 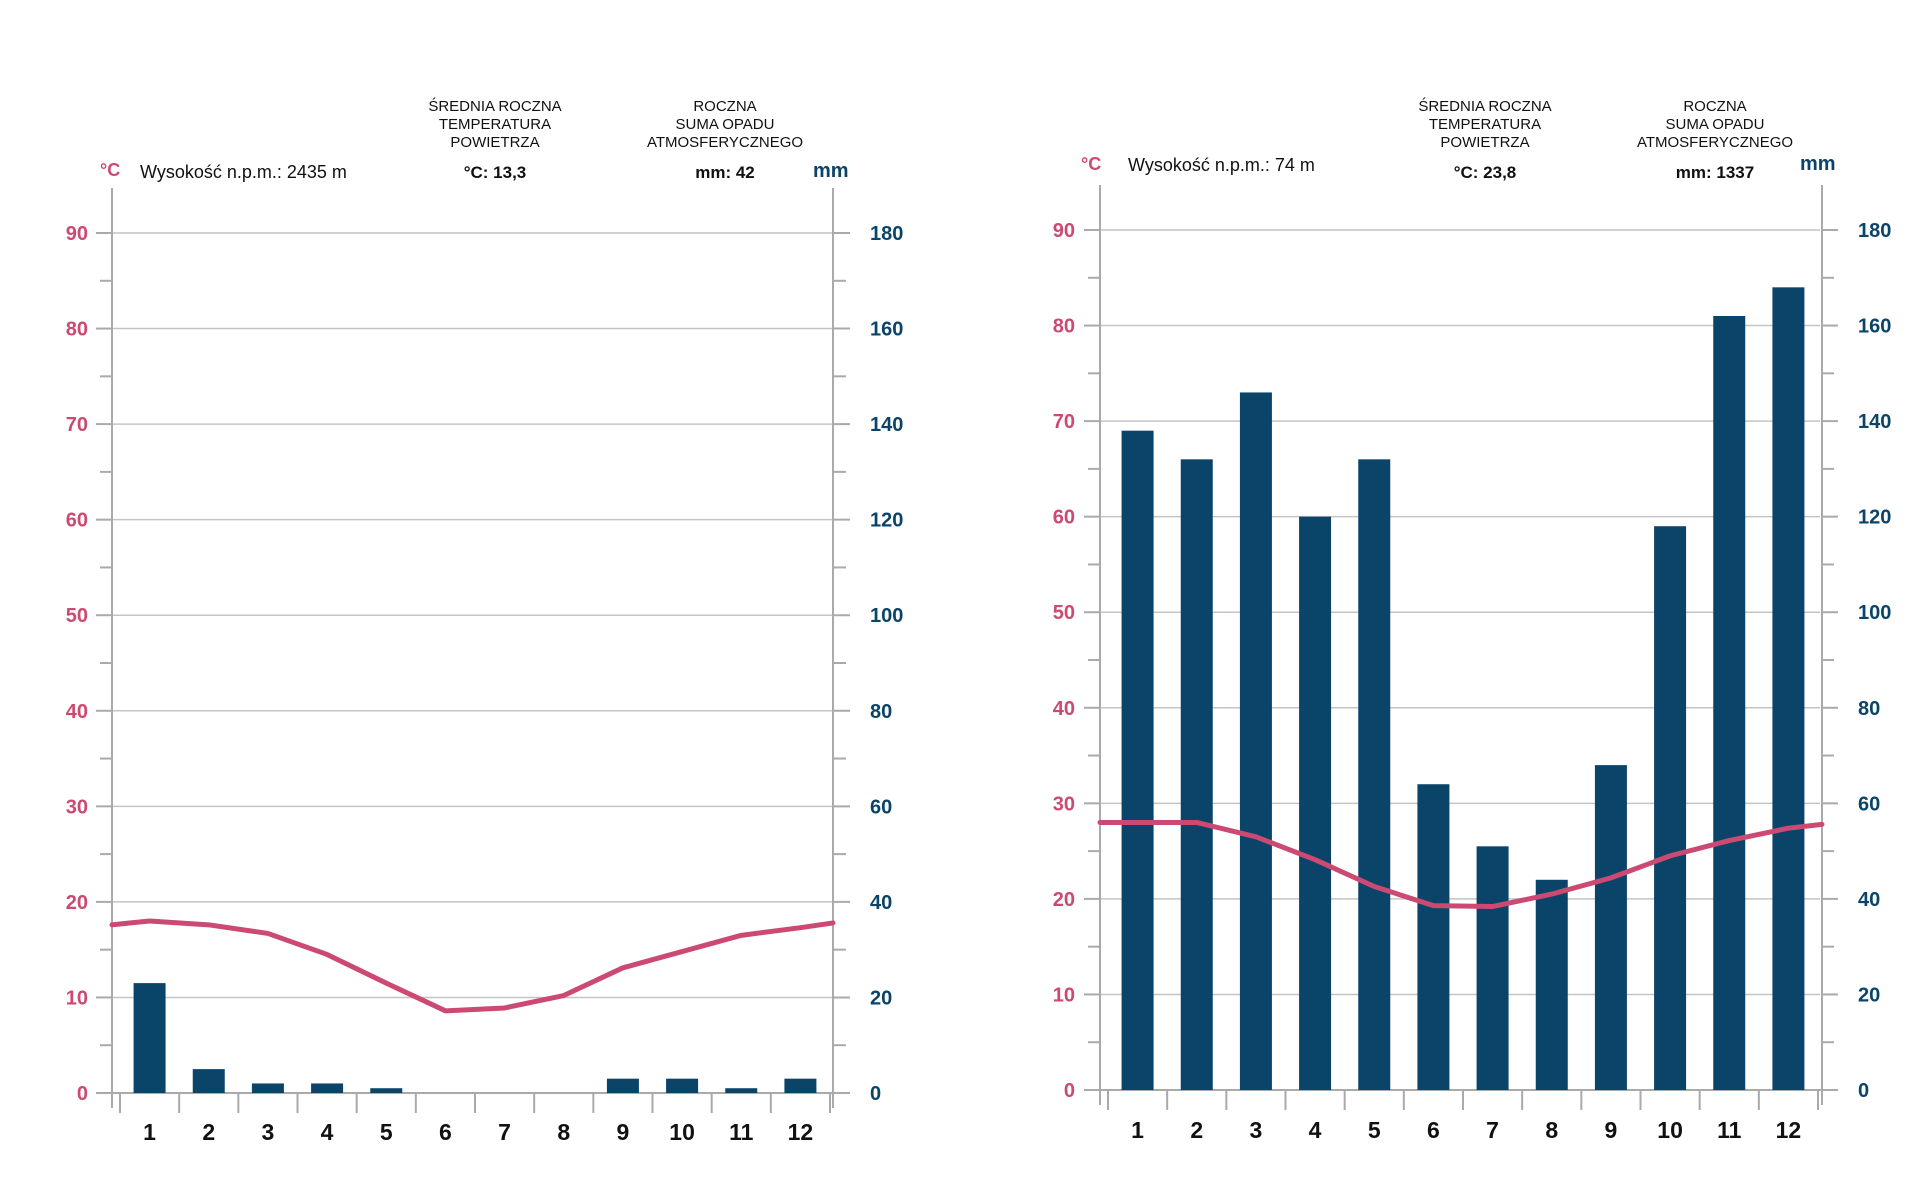 I want to click on left-tick-label: 50, so click(x=1064, y=613).